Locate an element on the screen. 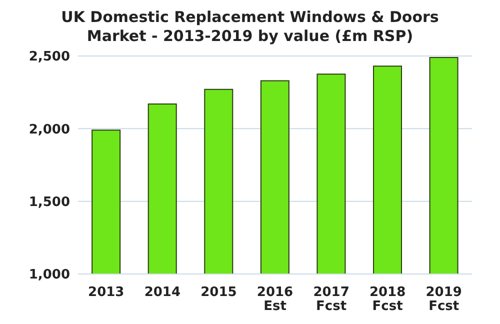 The width and height of the screenshot is (500, 324). x-tick-label: 2016 Est is located at coordinates (275, 299).